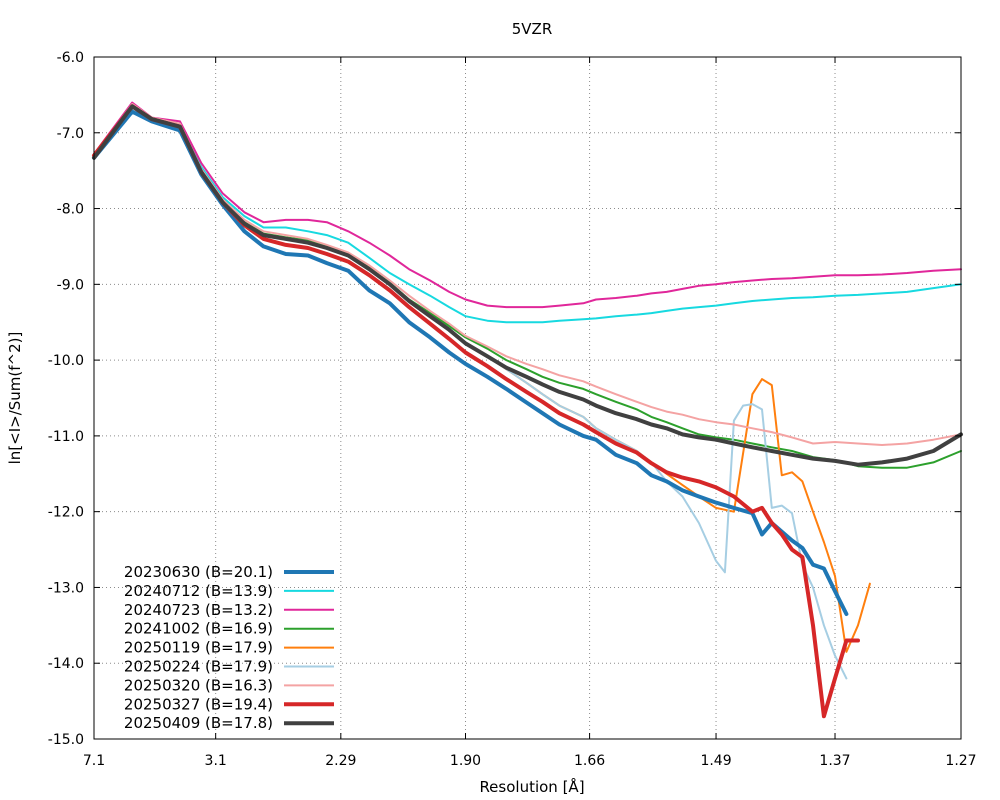  What do you see at coordinates (70, 210) in the screenshot?
I see `y-tick-label: -8.0` at bounding box center [70, 210].